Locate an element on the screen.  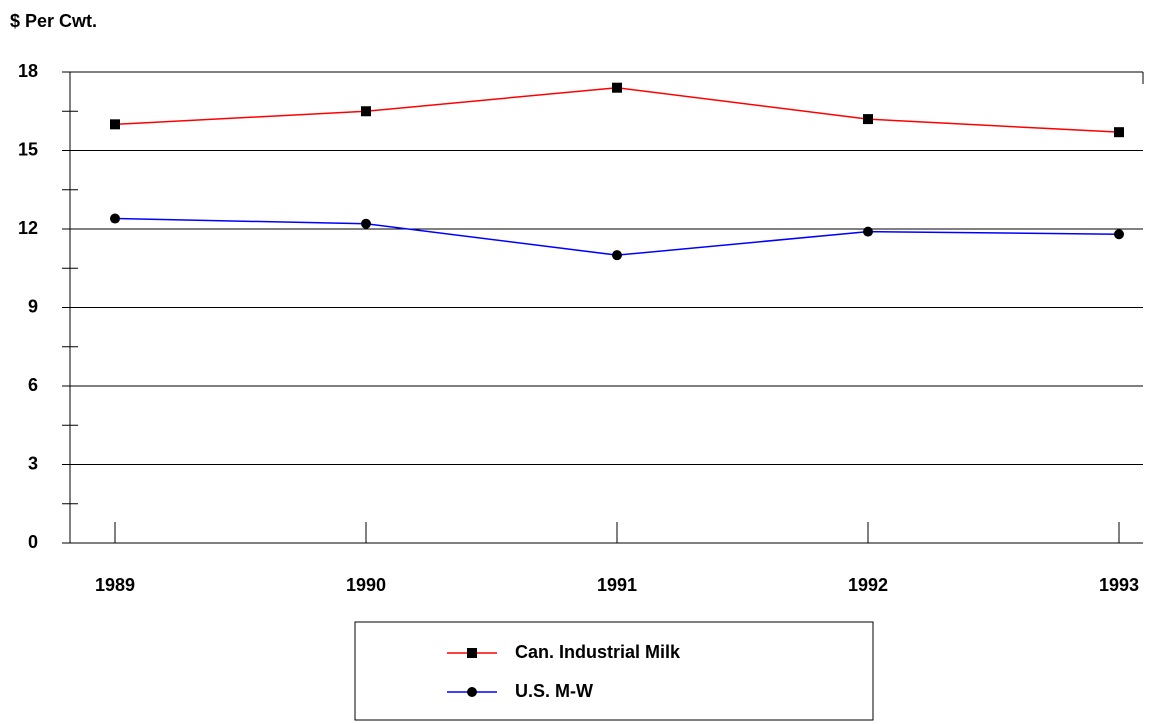
y-tick-label: 6 is located at coordinates (33, 385).